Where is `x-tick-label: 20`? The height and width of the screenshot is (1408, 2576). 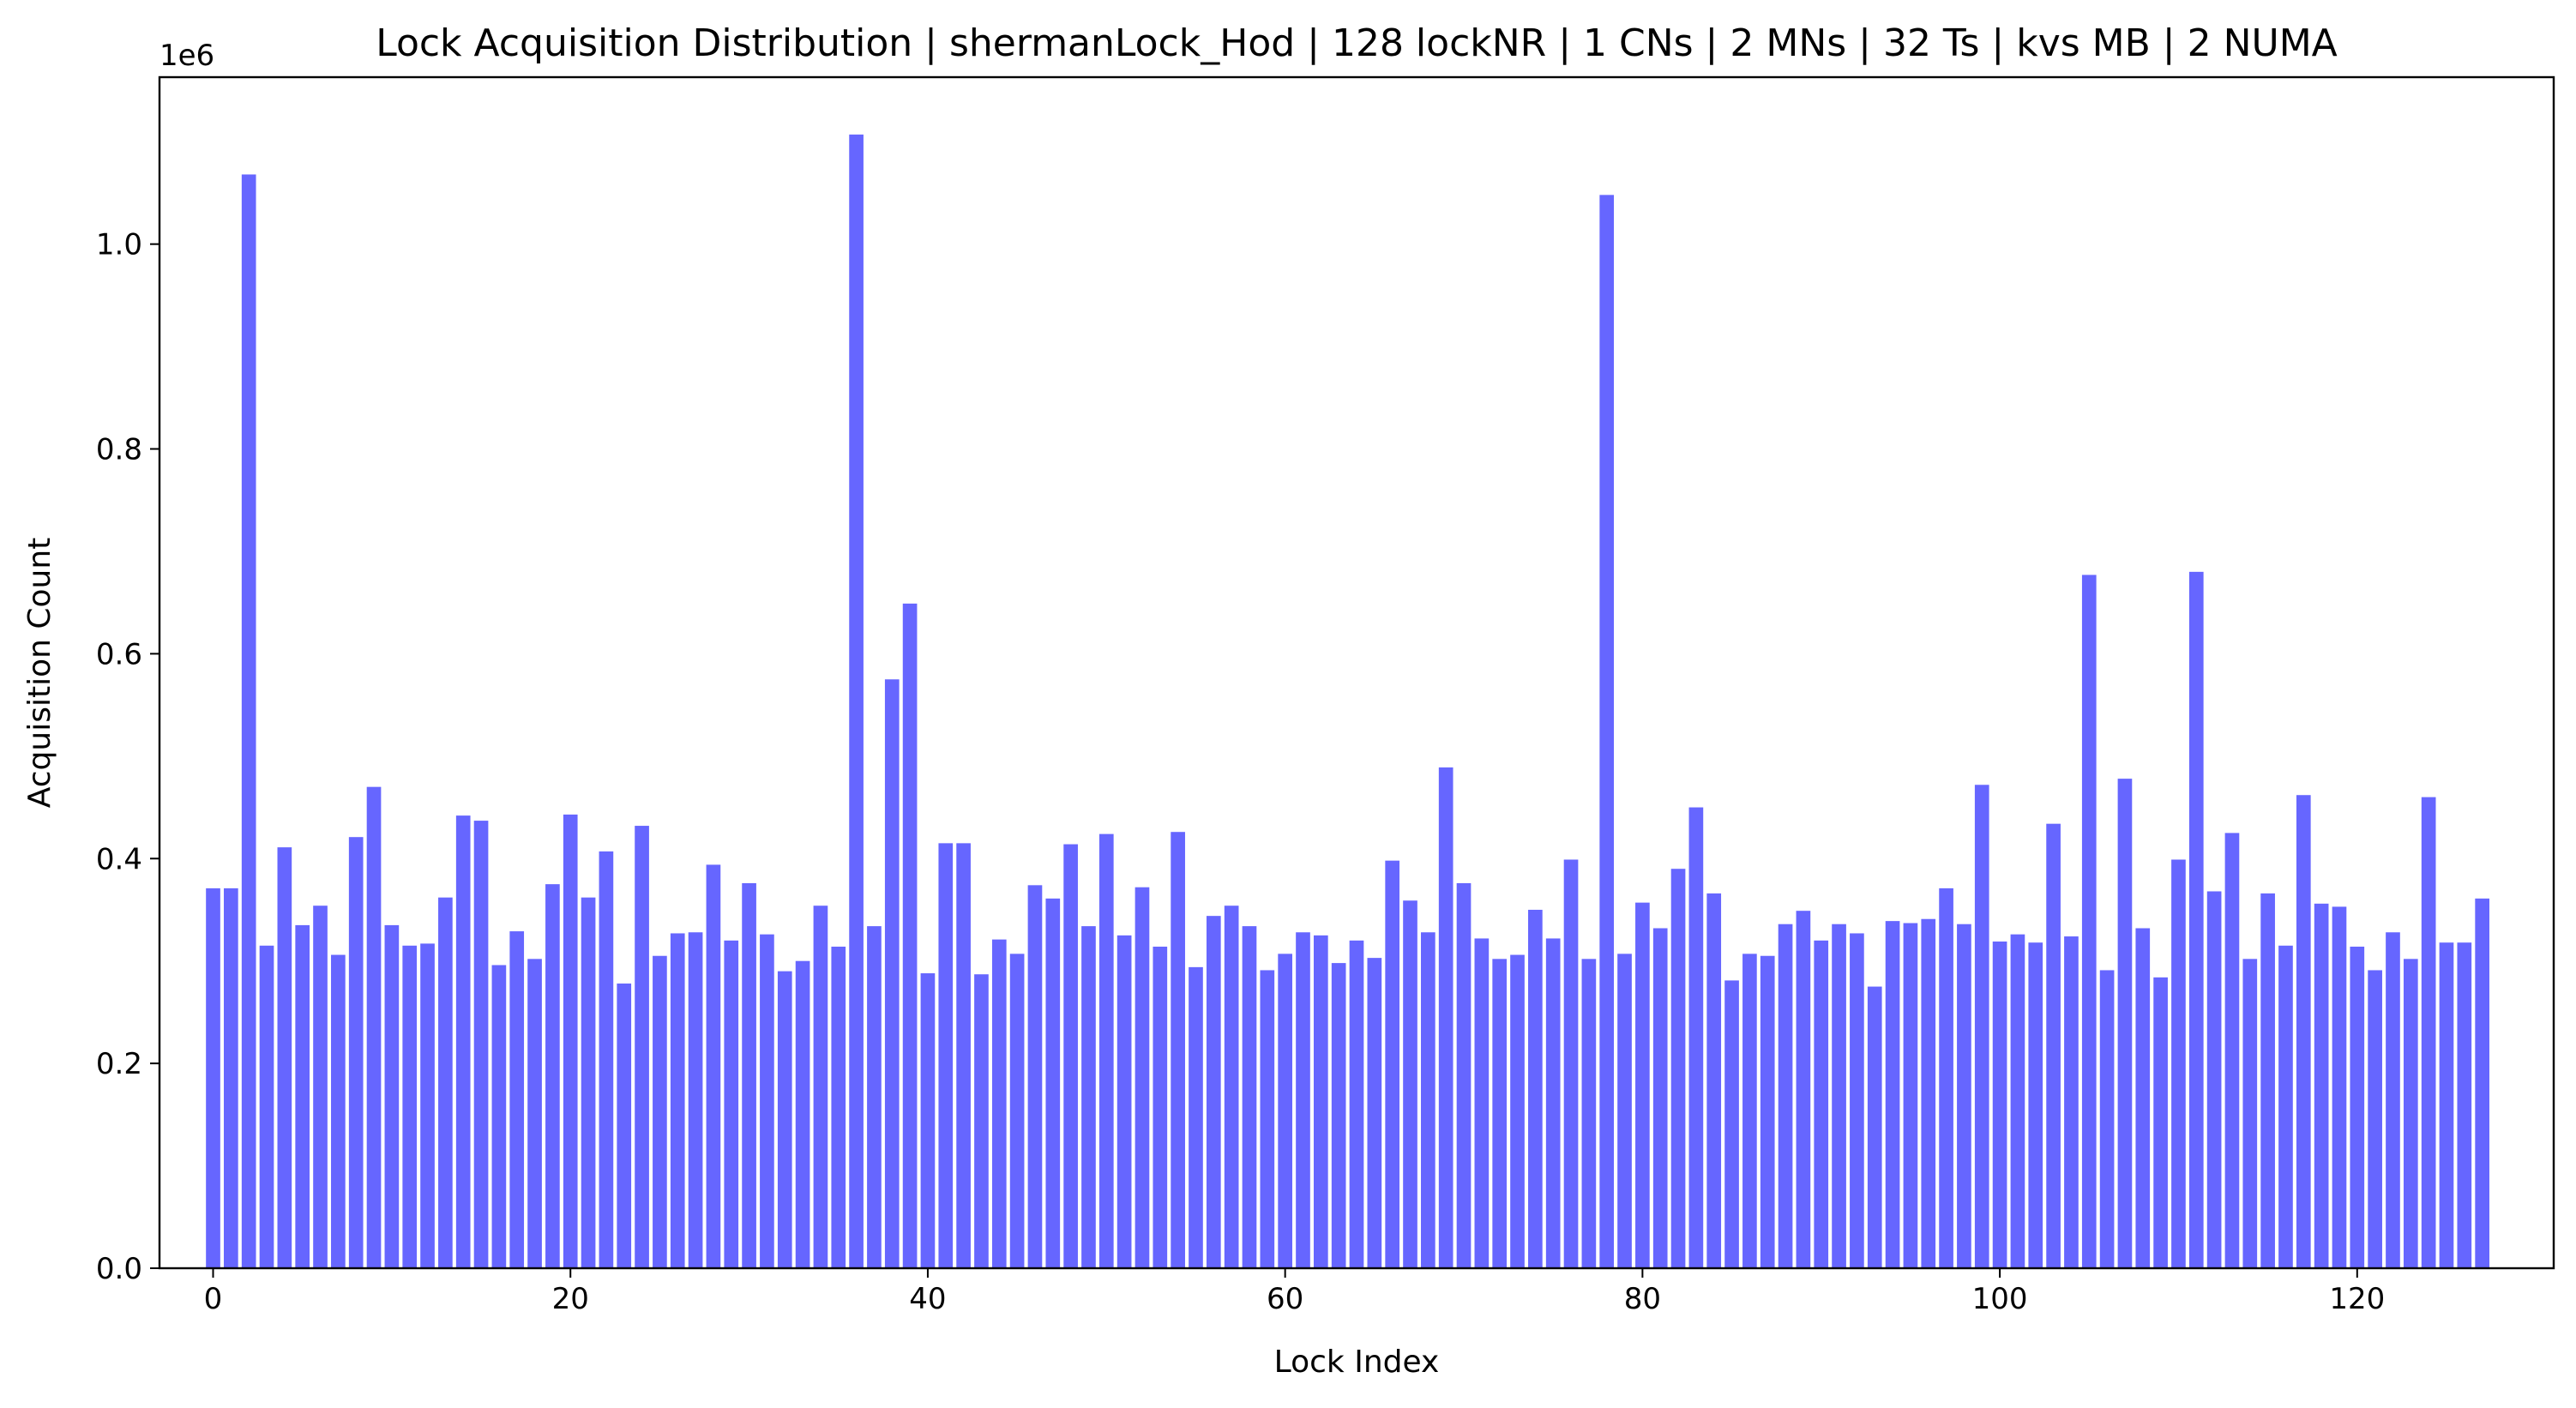 x-tick-label: 20 is located at coordinates (570, 1299).